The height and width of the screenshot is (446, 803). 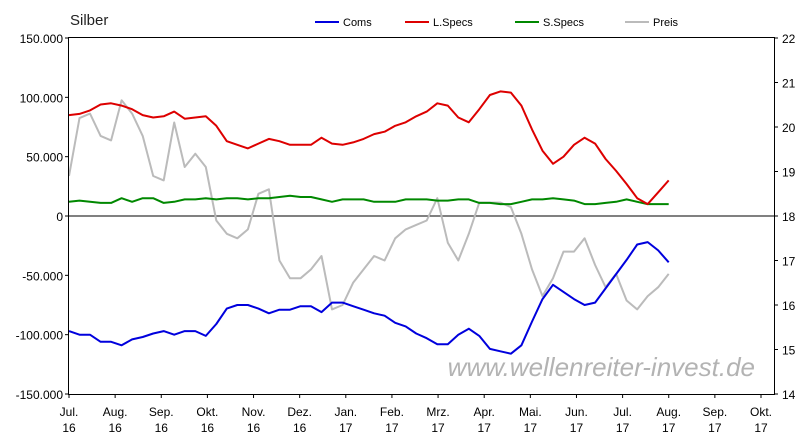 I want to click on x-tick-label-month: Mai., so click(x=530, y=412).